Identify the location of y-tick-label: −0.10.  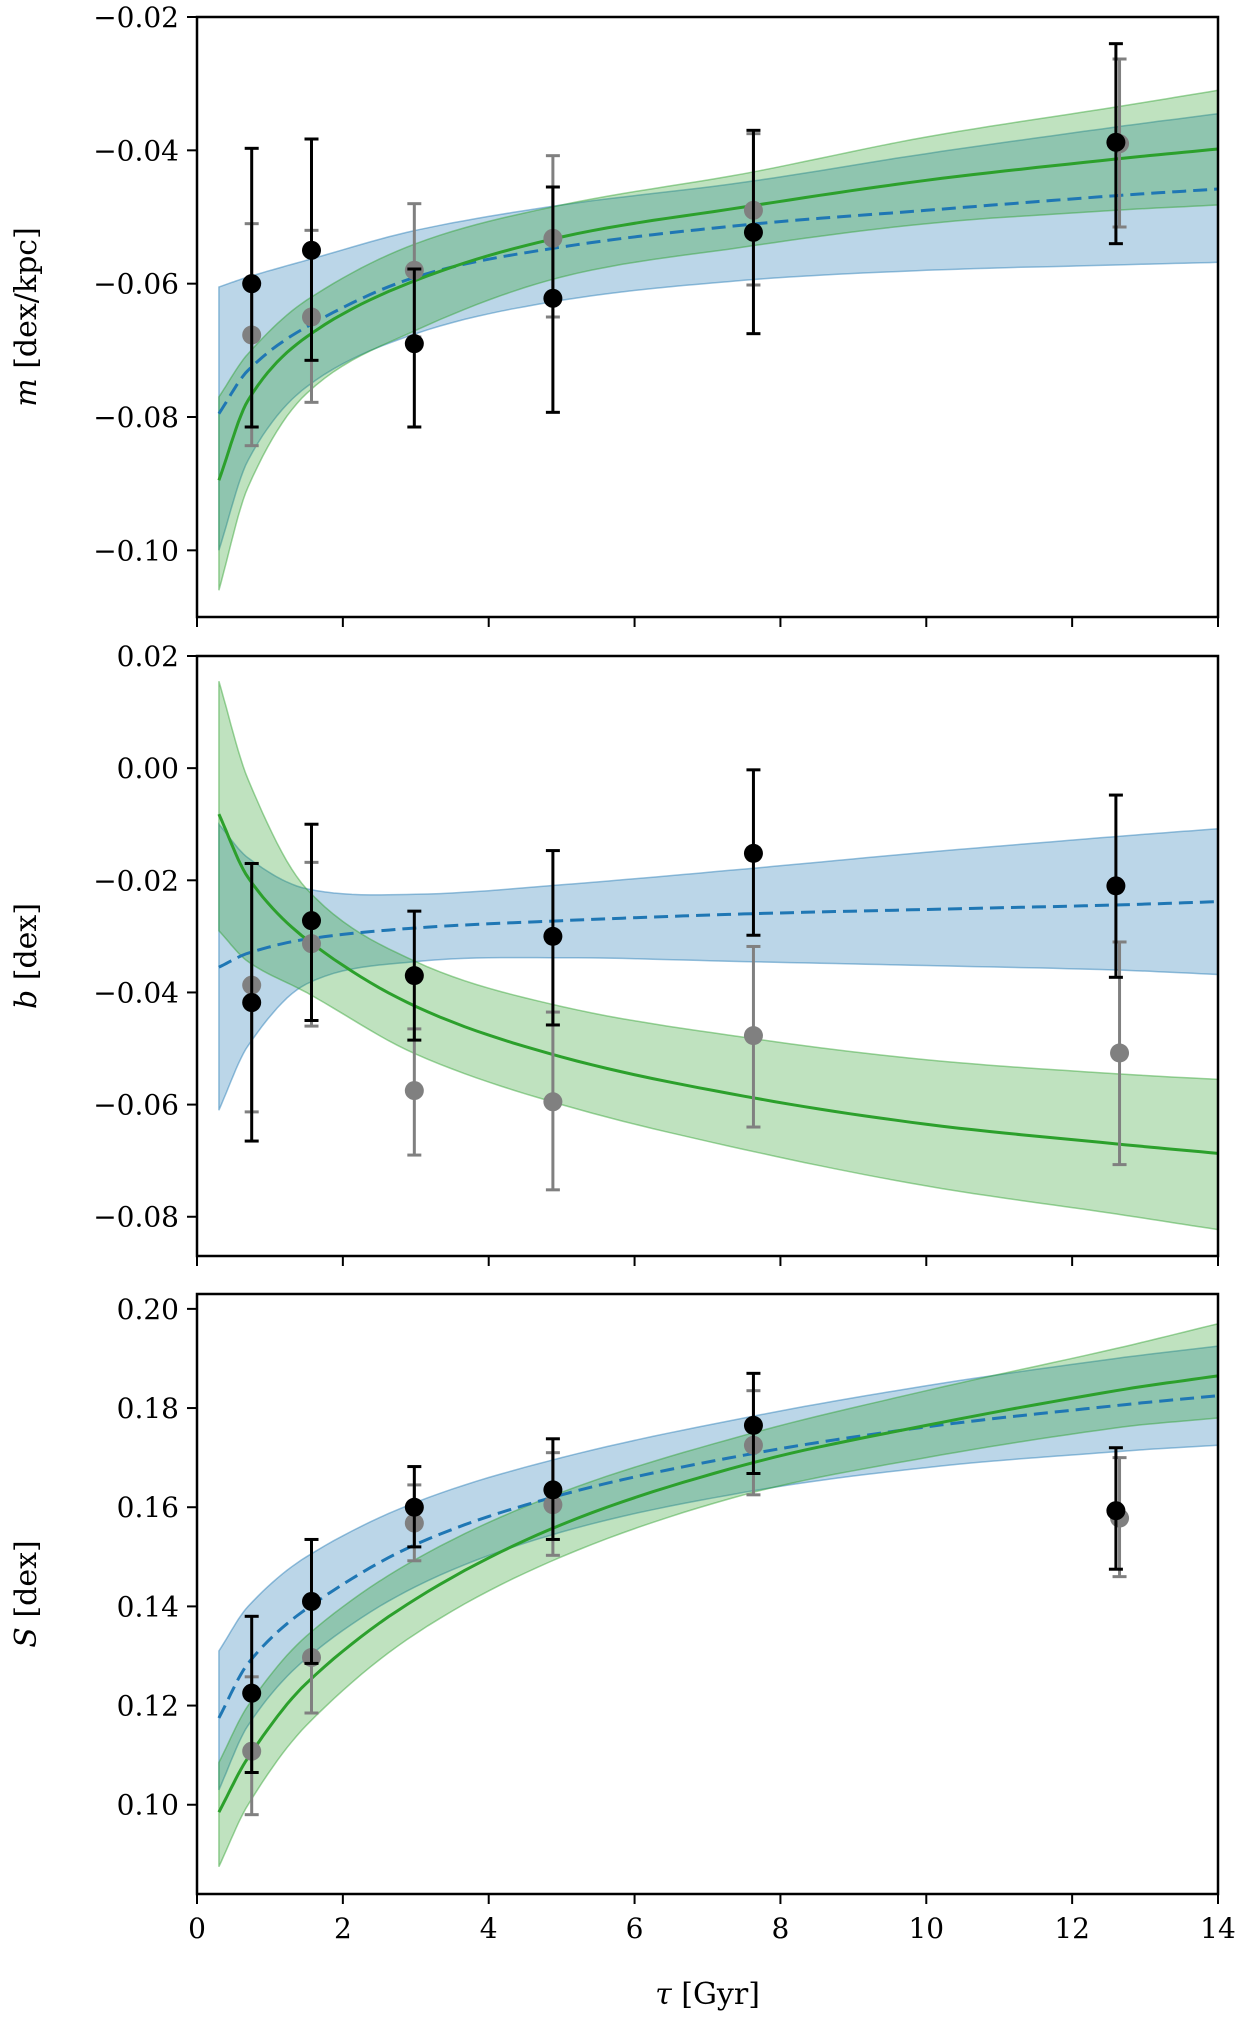
(136, 550).